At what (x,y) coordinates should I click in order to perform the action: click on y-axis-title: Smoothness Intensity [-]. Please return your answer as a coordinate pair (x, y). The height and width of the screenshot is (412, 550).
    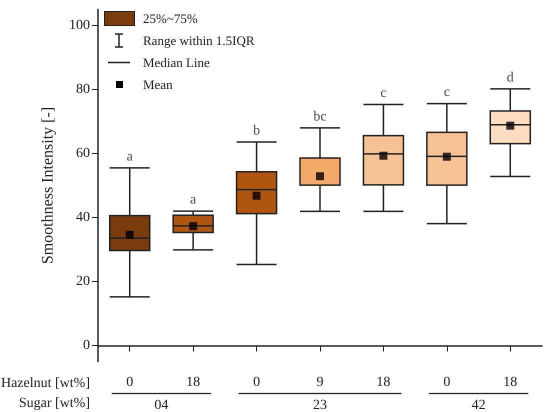
    Looking at the image, I should click on (48, 185).